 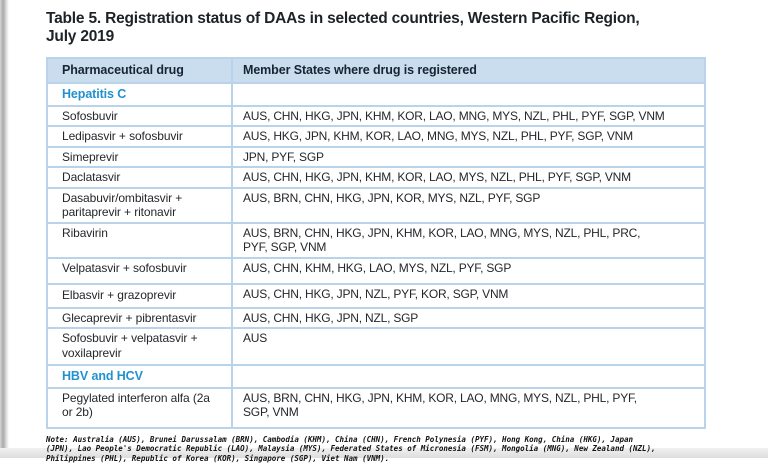 What do you see at coordinates (139, 407) in the screenshot?
I see `drug-name-cell: Pegylated interferon alfa (2a or 2b)` at bounding box center [139, 407].